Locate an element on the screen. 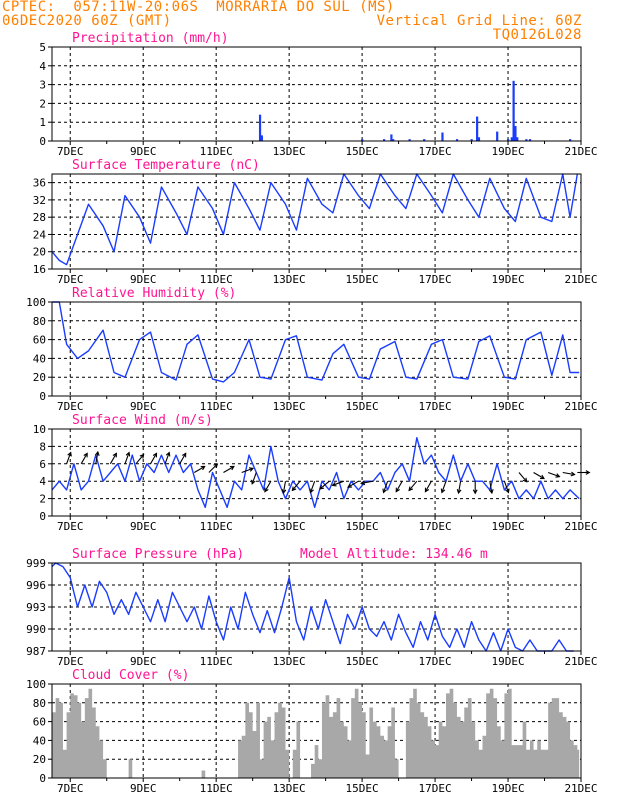 The width and height of the screenshot is (618, 800). y-tick-label: 999 is located at coordinates (36, 563).